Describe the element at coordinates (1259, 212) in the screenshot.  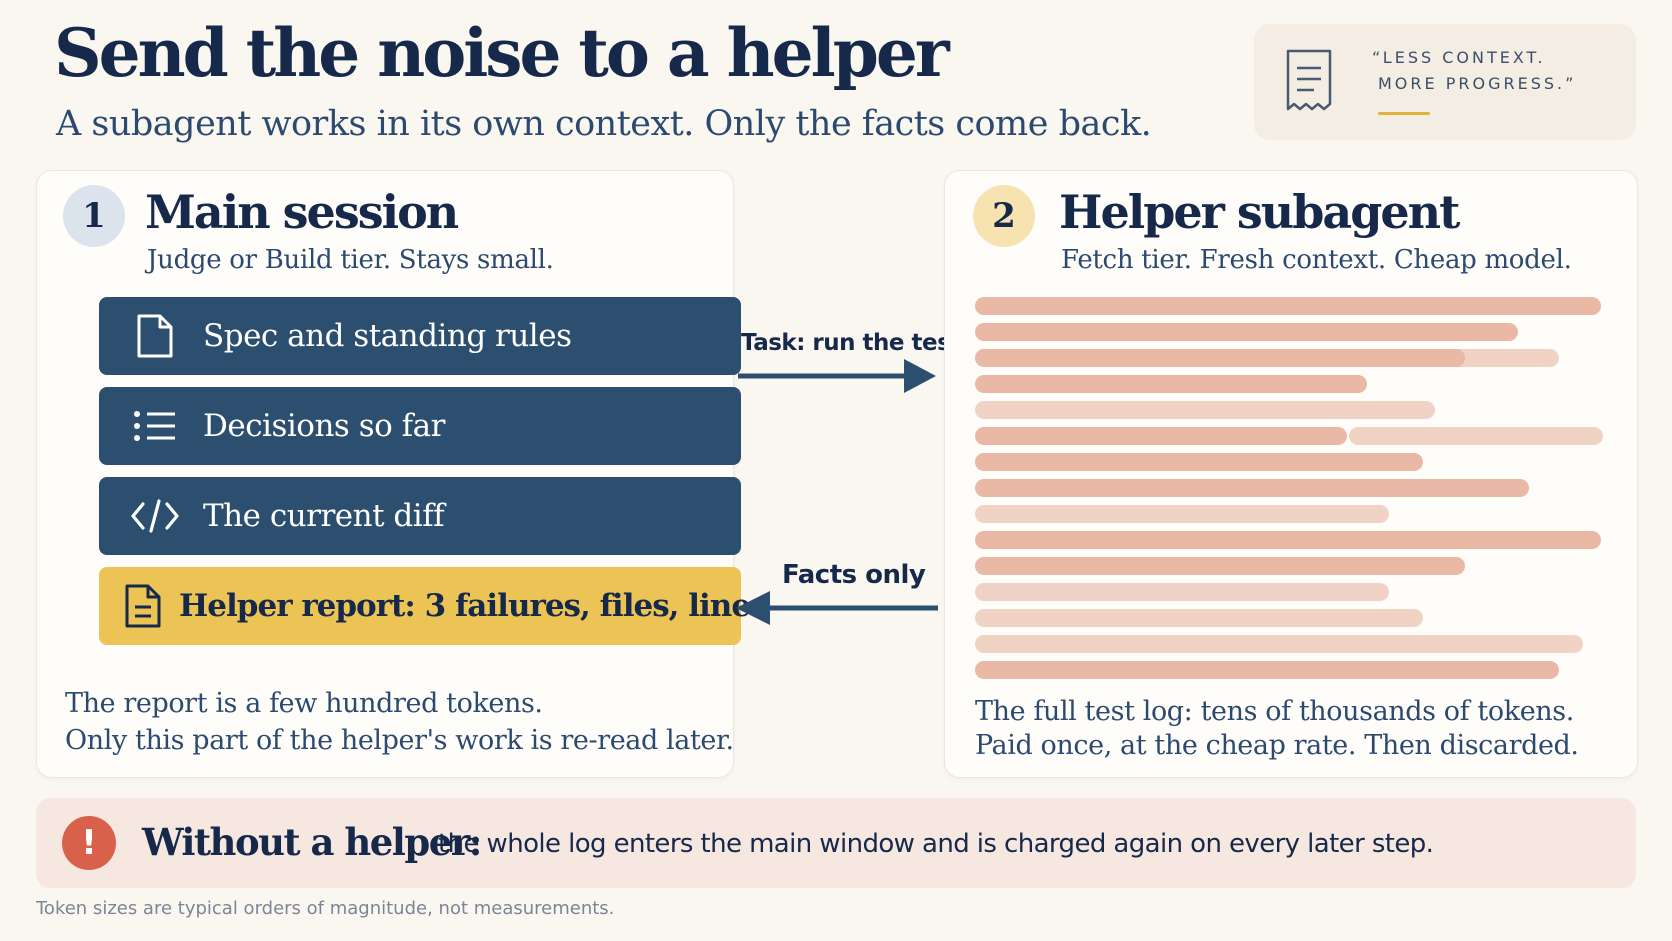
I see `helper-title: Helper subagent` at that location.